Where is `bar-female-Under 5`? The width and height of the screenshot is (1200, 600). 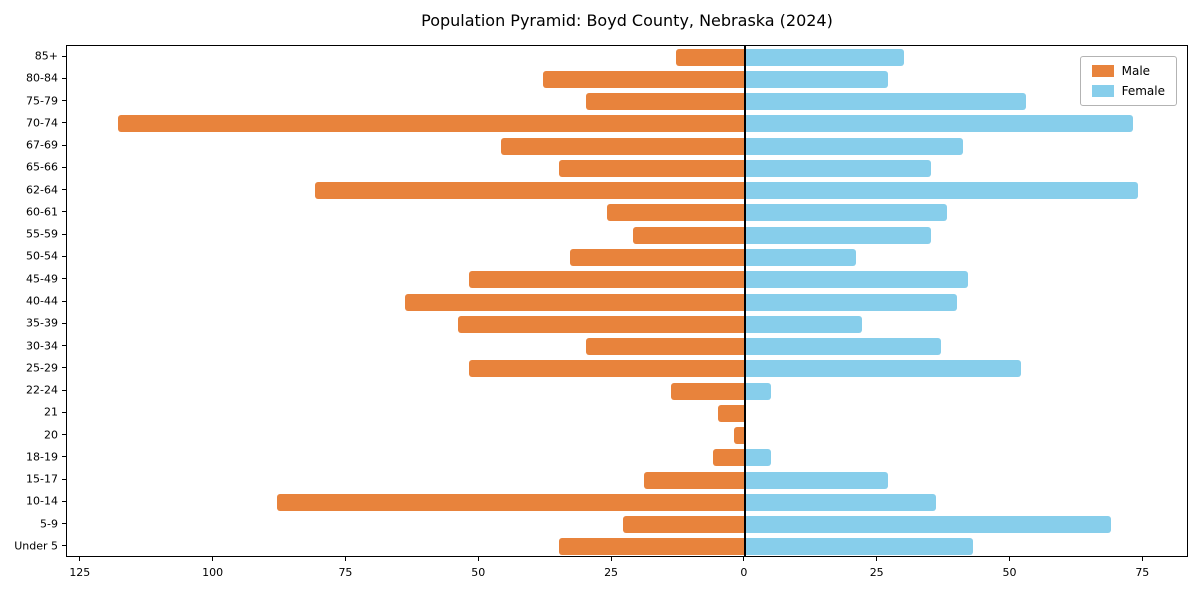 bar-female-Under 5 is located at coordinates (859, 547).